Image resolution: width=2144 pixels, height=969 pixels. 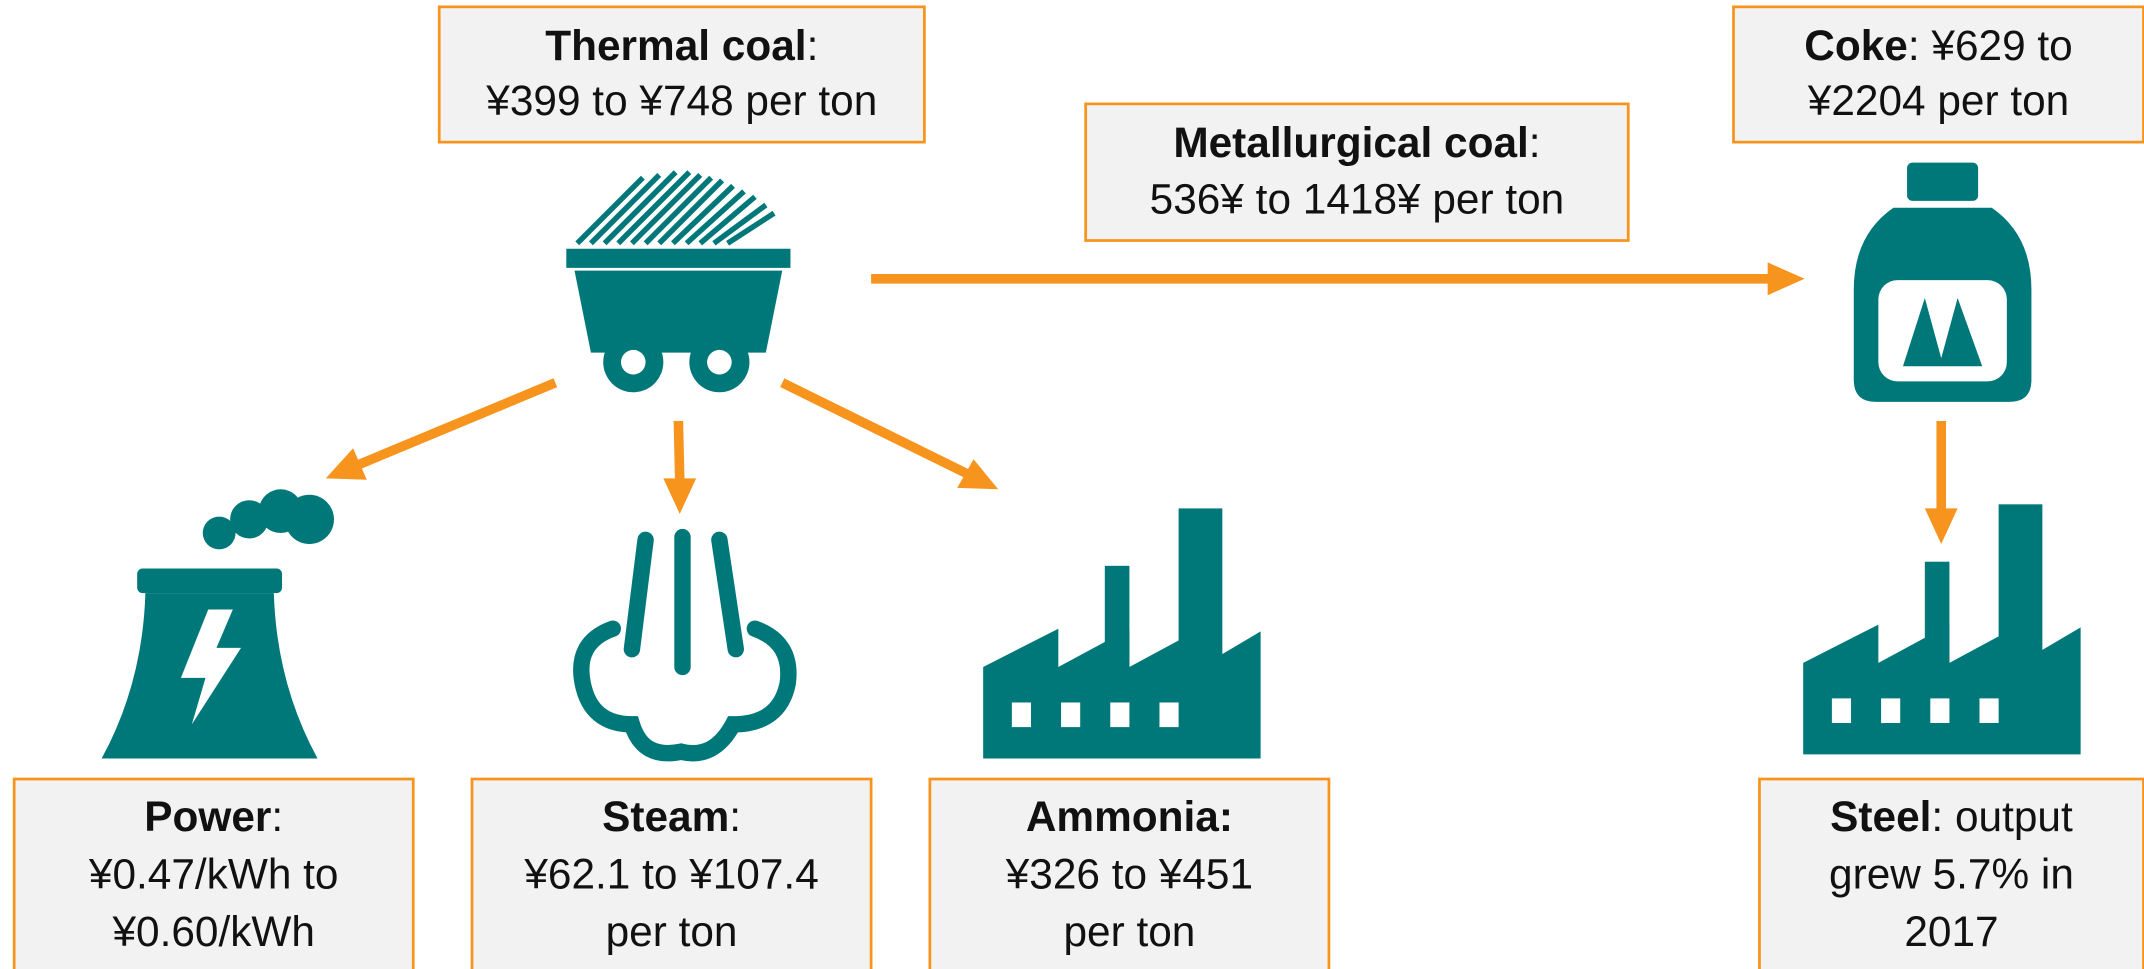 I want to click on label-text: ¥326 to ¥451, so click(x=1129, y=874).